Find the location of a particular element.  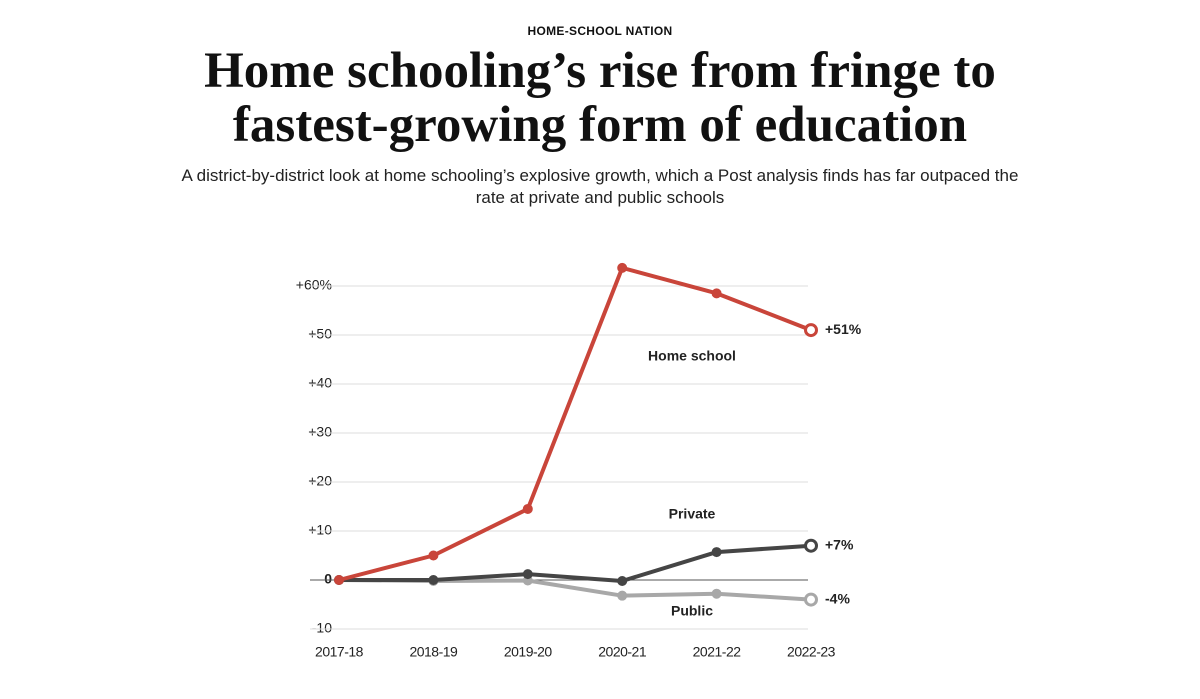

y-tick-label: +40 is located at coordinates (320, 383).